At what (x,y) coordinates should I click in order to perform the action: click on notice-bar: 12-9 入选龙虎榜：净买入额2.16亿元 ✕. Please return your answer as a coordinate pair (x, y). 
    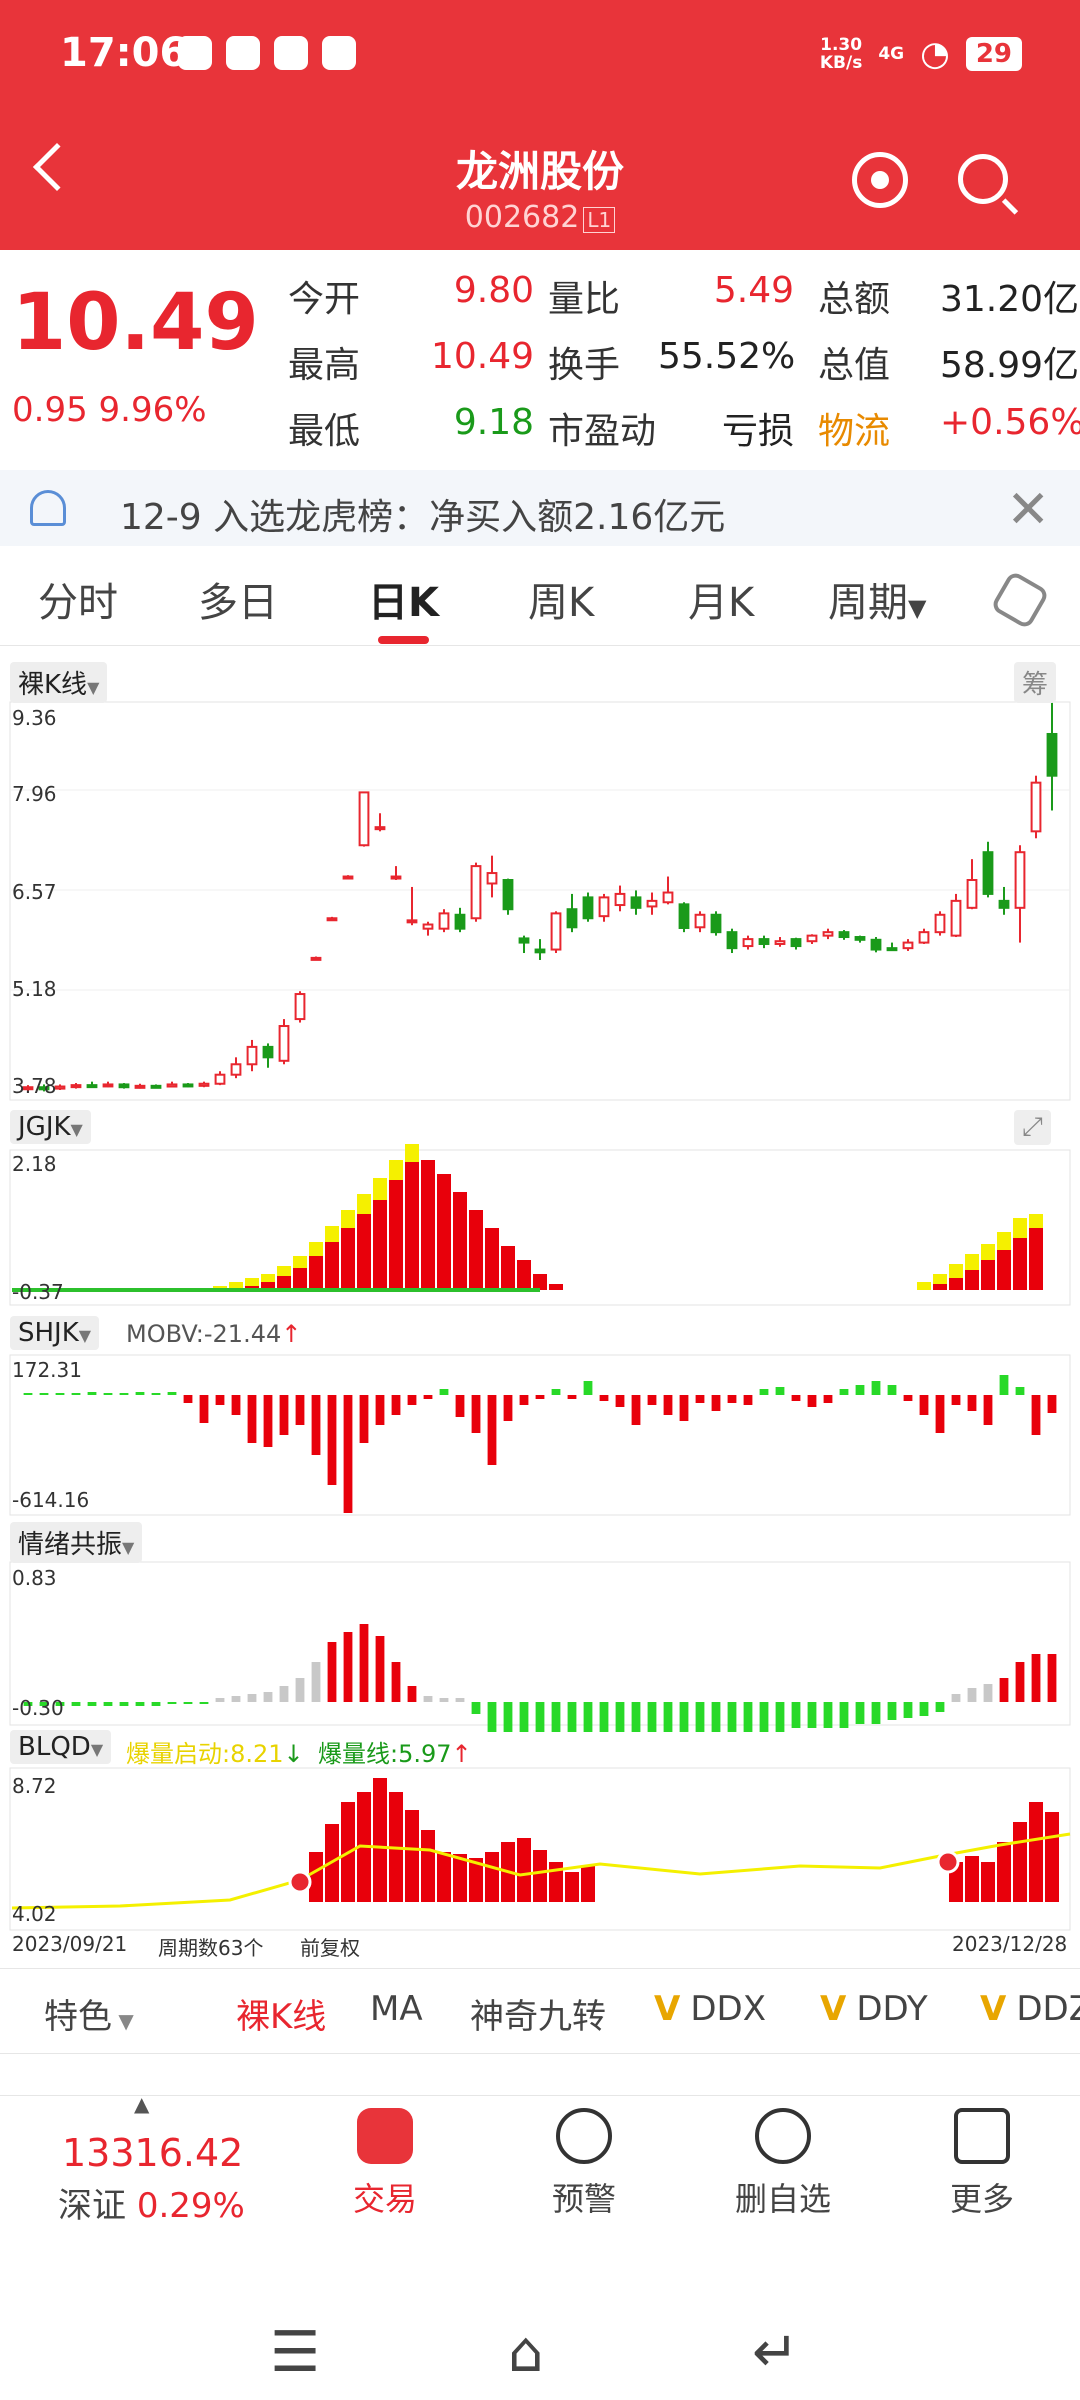
    Looking at the image, I should click on (540, 508).